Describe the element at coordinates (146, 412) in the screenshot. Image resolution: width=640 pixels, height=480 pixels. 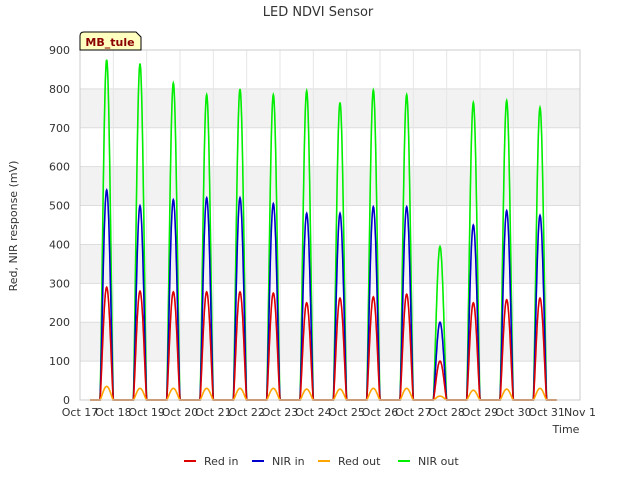
I see `x-tick-label: Oct 19` at that location.